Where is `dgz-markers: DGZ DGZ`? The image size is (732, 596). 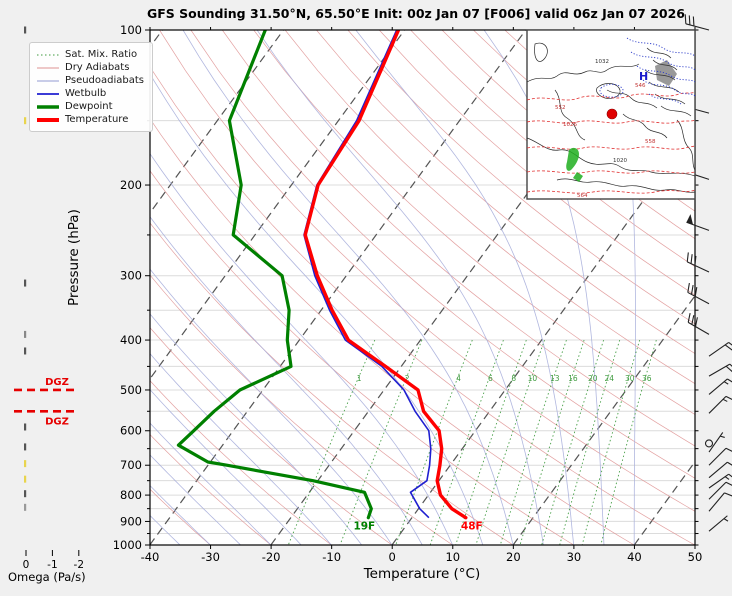
dgz-markers: DGZ DGZ is located at coordinates (46, 402).